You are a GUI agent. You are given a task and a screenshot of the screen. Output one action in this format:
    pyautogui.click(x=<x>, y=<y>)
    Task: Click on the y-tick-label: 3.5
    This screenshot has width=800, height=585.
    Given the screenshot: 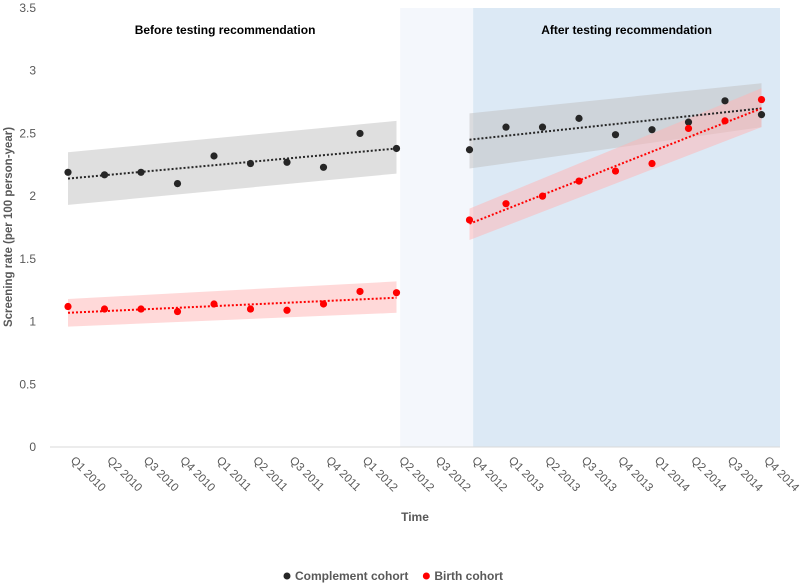 What is the action you would take?
    pyautogui.click(x=27, y=8)
    